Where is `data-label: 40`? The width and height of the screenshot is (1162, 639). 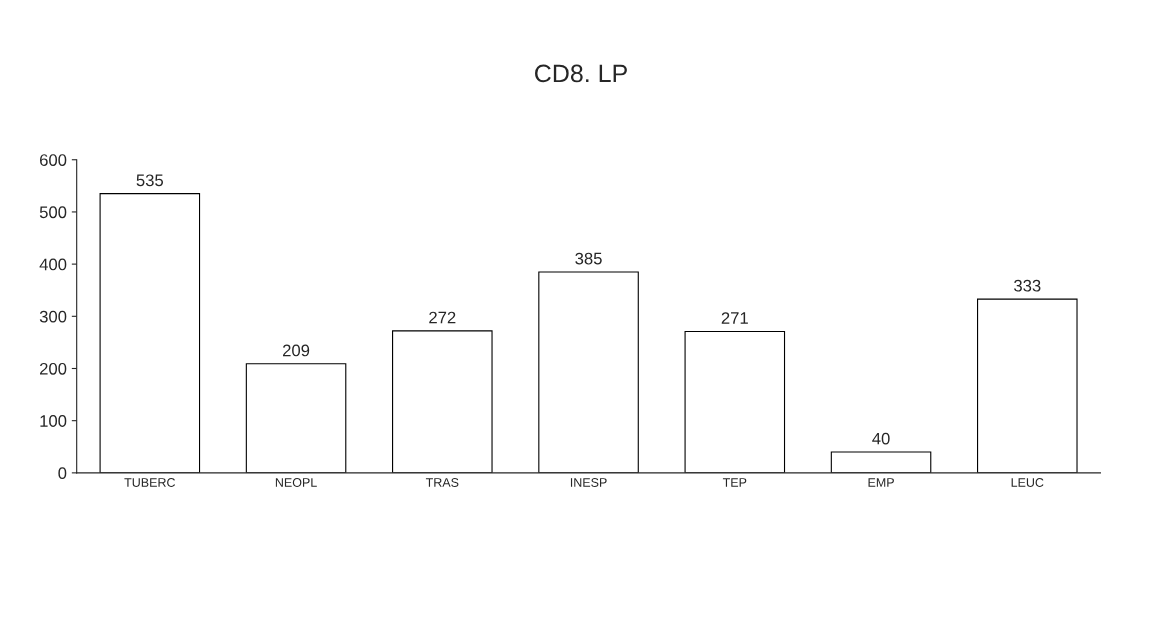 data-label: 40 is located at coordinates (881, 438).